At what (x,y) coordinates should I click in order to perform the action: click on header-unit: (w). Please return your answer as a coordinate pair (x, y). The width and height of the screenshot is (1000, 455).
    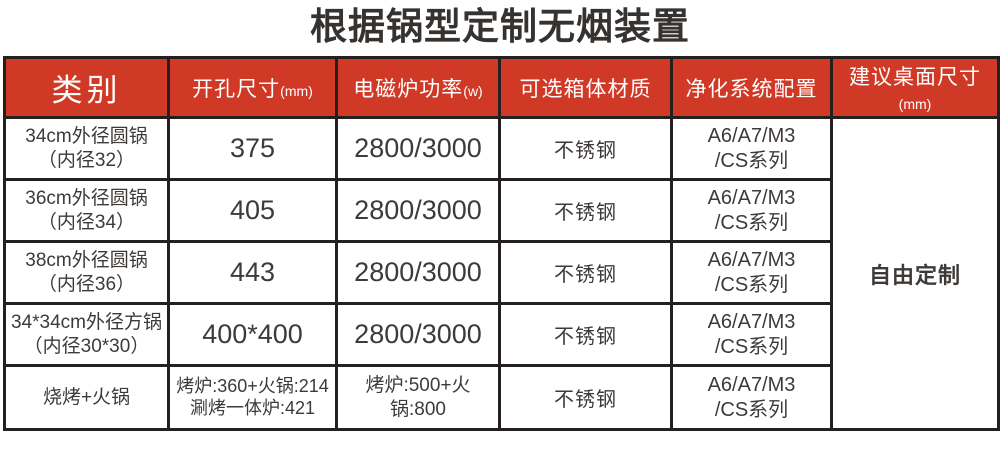
    Looking at the image, I should click on (473, 90).